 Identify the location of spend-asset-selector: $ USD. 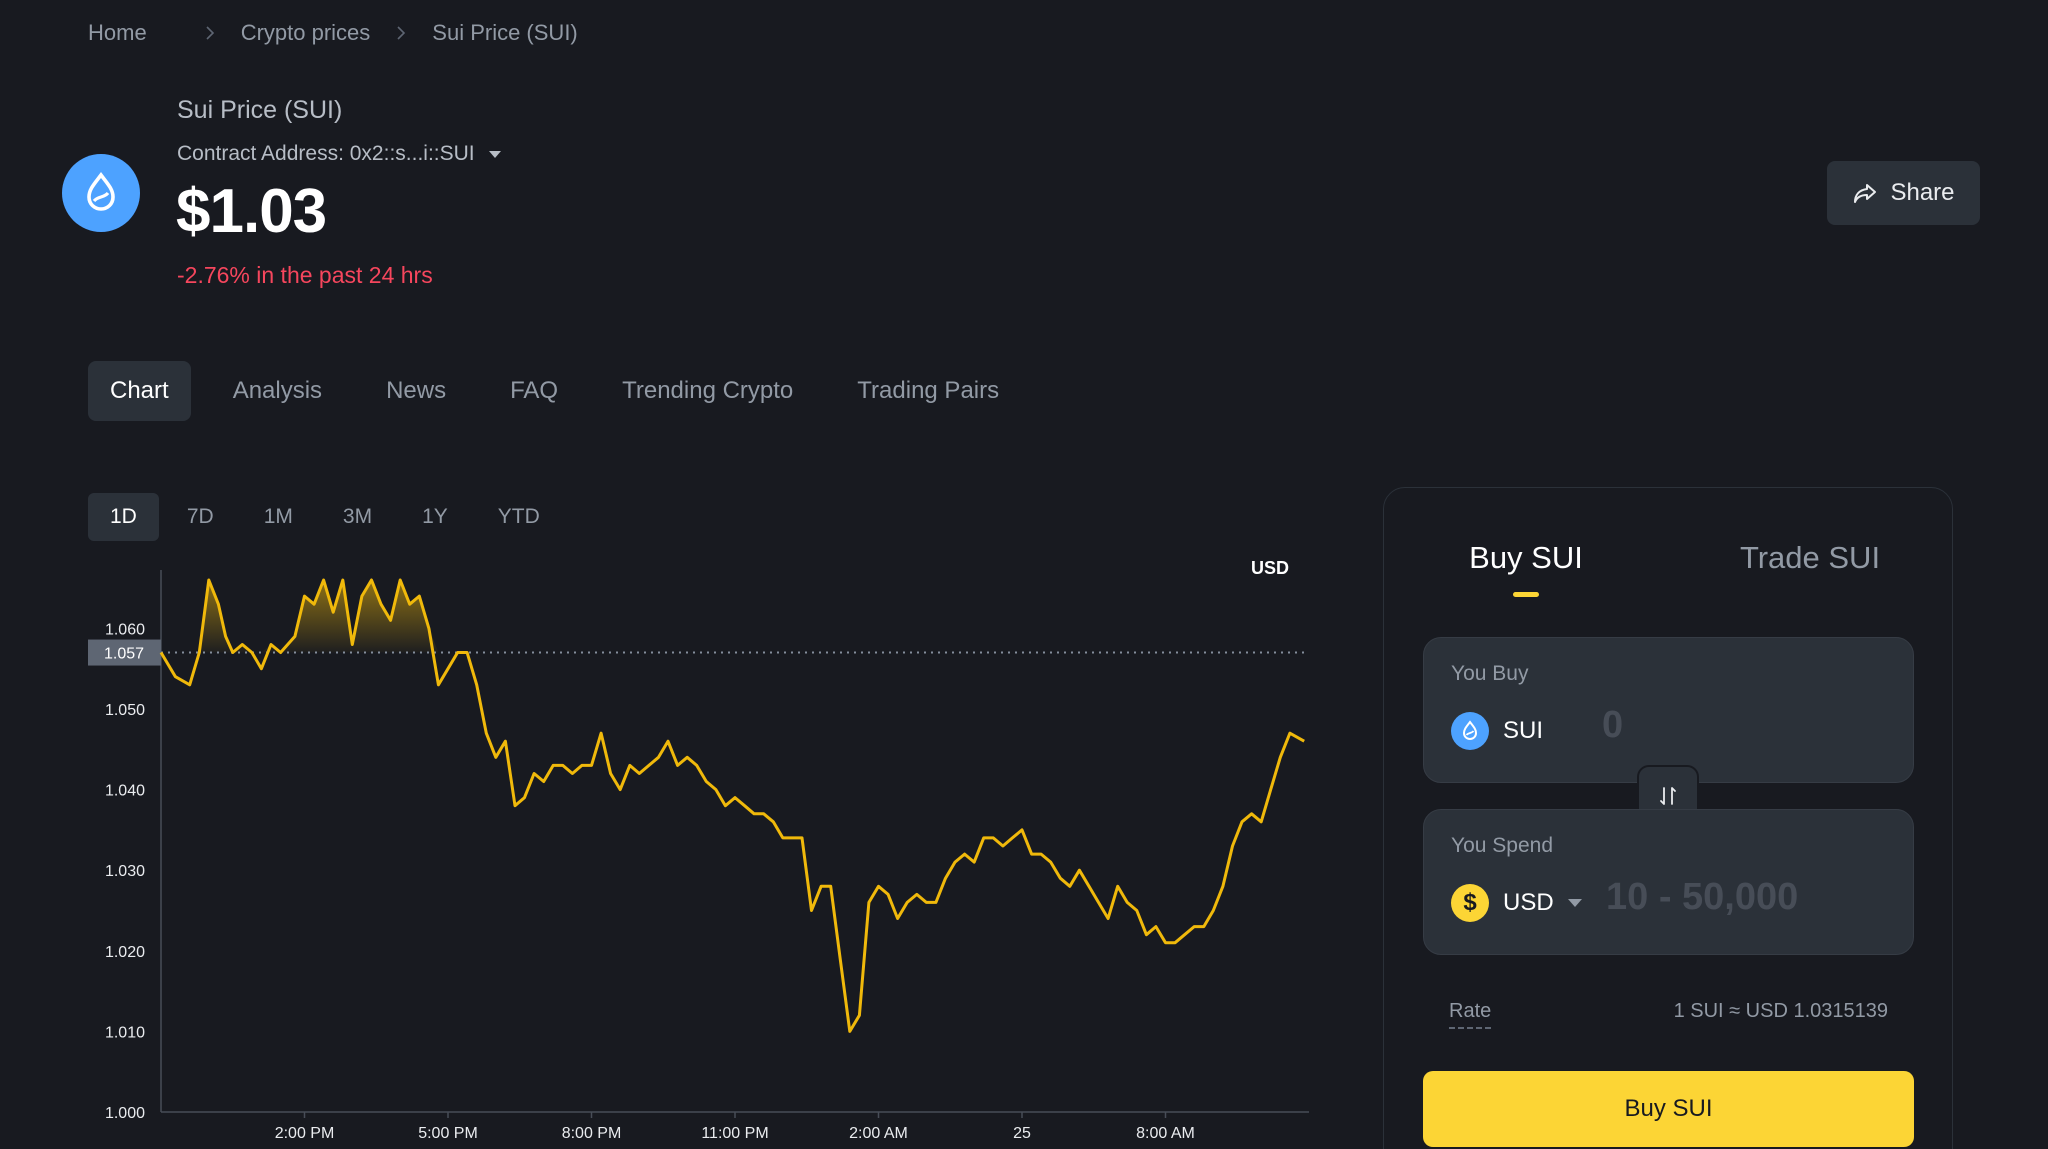
(1516, 903).